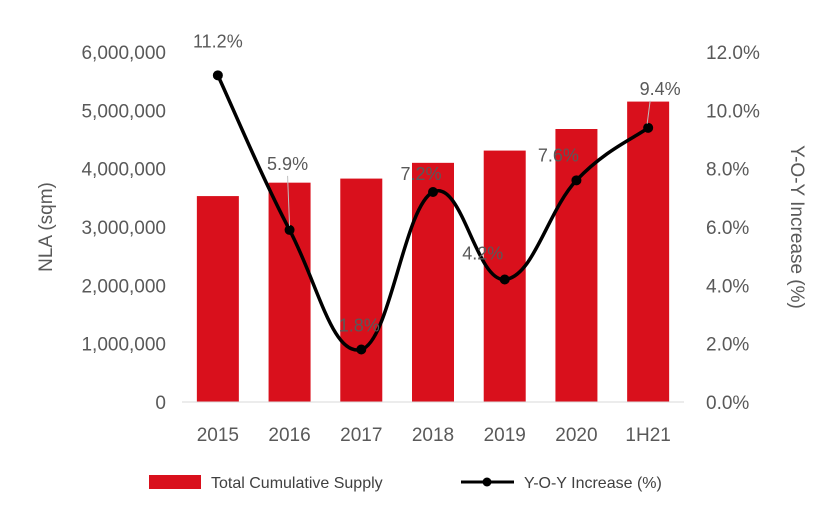 Image resolution: width=833 pixels, height=516 pixels. What do you see at coordinates (289, 435) in the screenshot?
I see `x-tick-label: 2016` at bounding box center [289, 435].